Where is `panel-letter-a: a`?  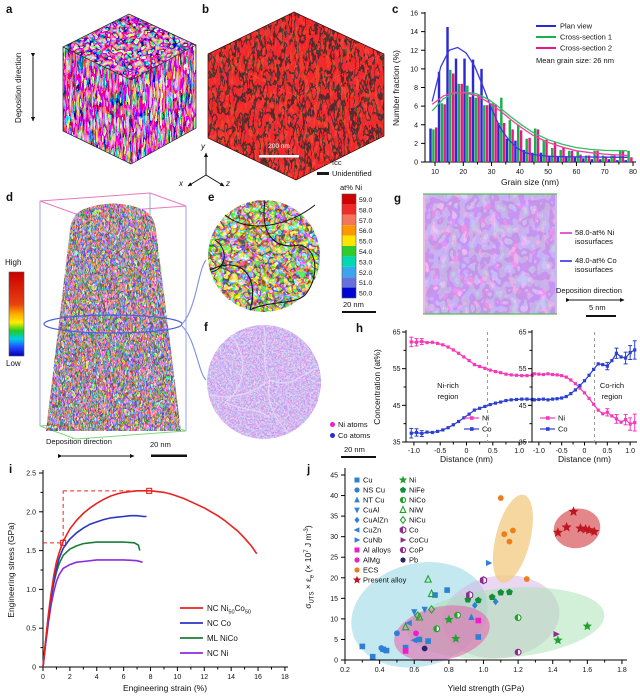 panel-letter-a: a is located at coordinates (9, 10).